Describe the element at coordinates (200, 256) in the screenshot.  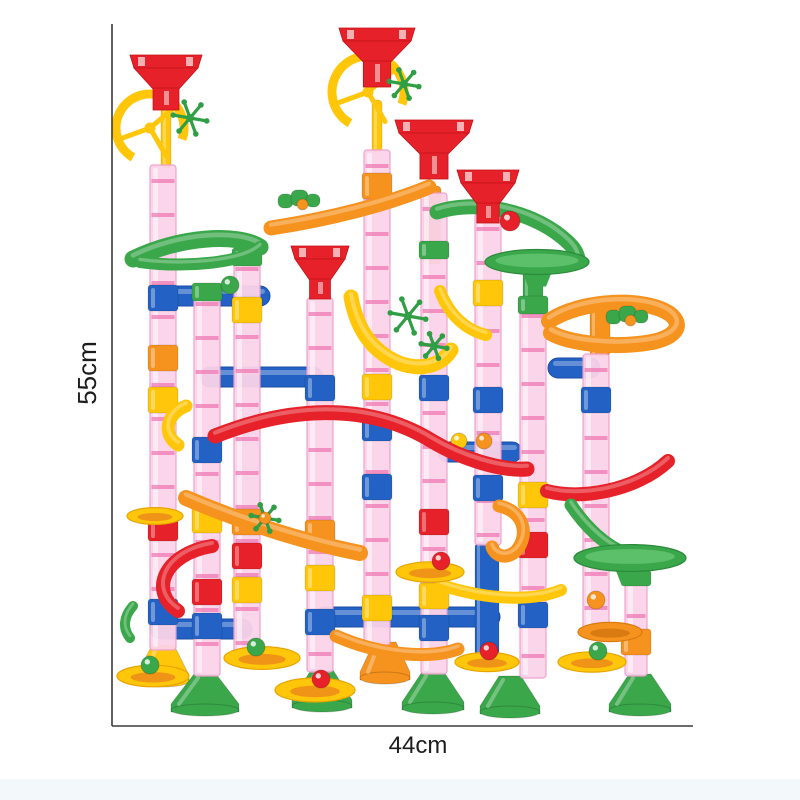
I see `green-spiral-slide-left-return` at that location.